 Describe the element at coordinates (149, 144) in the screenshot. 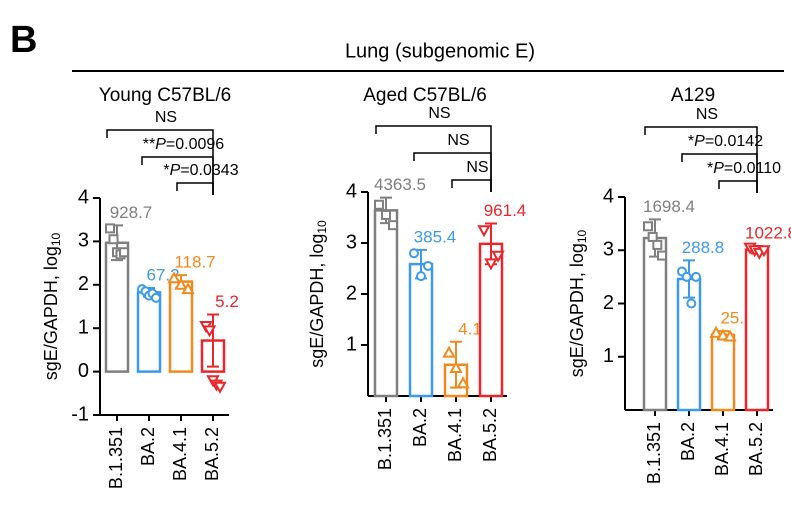

I see `significance-prefix: **` at that location.